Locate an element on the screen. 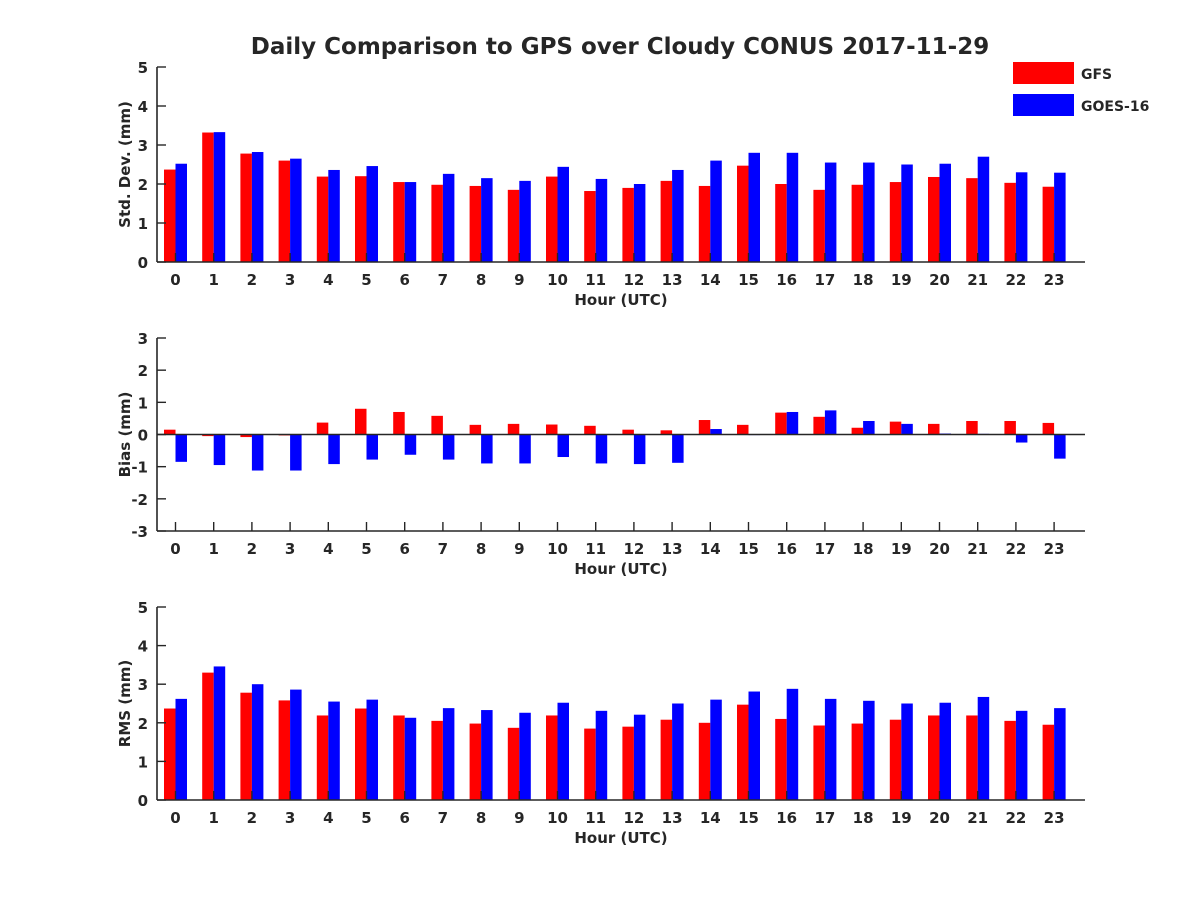 The image size is (1200, 900). x-tick-label: 9 is located at coordinates (519, 280).